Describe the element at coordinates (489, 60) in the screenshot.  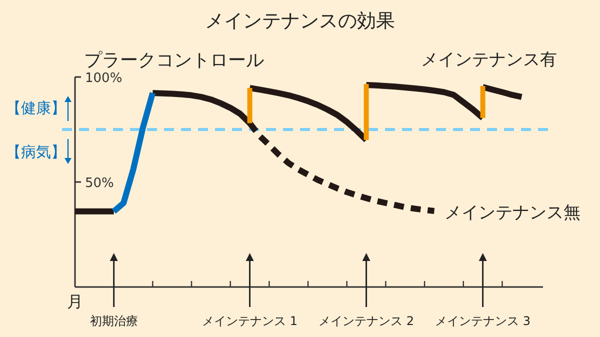
I see `text: メインテナンス有` at that location.